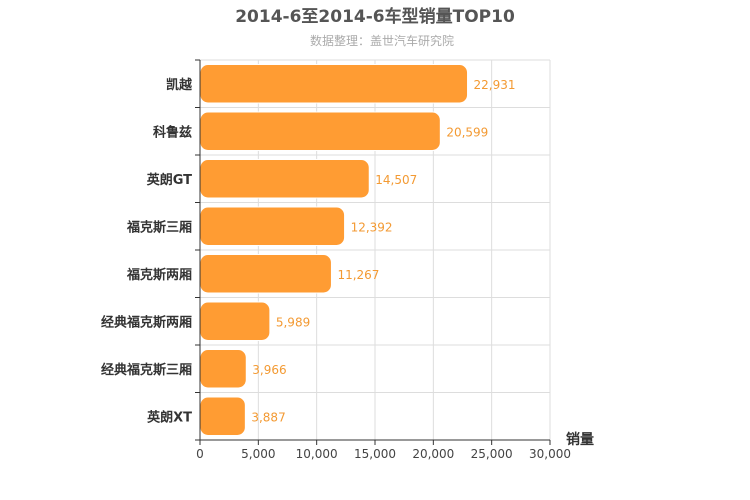  What do you see at coordinates (146, 370) in the screenshot?
I see `category-label: 经典福克斯三厢` at bounding box center [146, 370].